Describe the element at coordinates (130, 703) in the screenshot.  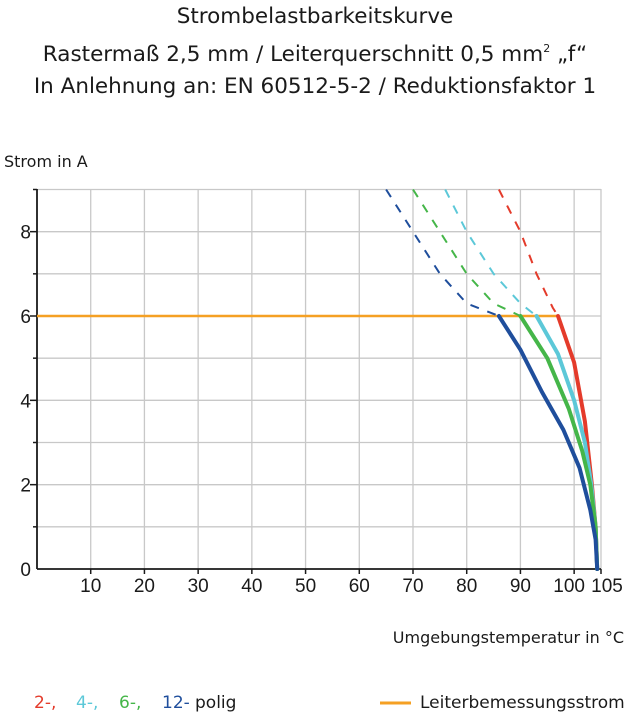
I see `legend-6-pole: 6-,` at that location.